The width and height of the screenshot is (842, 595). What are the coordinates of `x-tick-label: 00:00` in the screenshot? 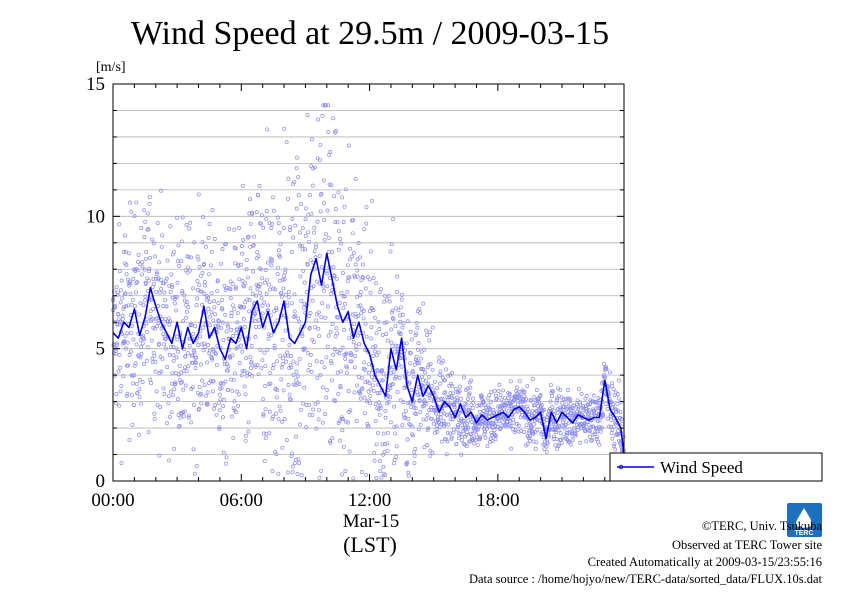 It's located at (112, 500).